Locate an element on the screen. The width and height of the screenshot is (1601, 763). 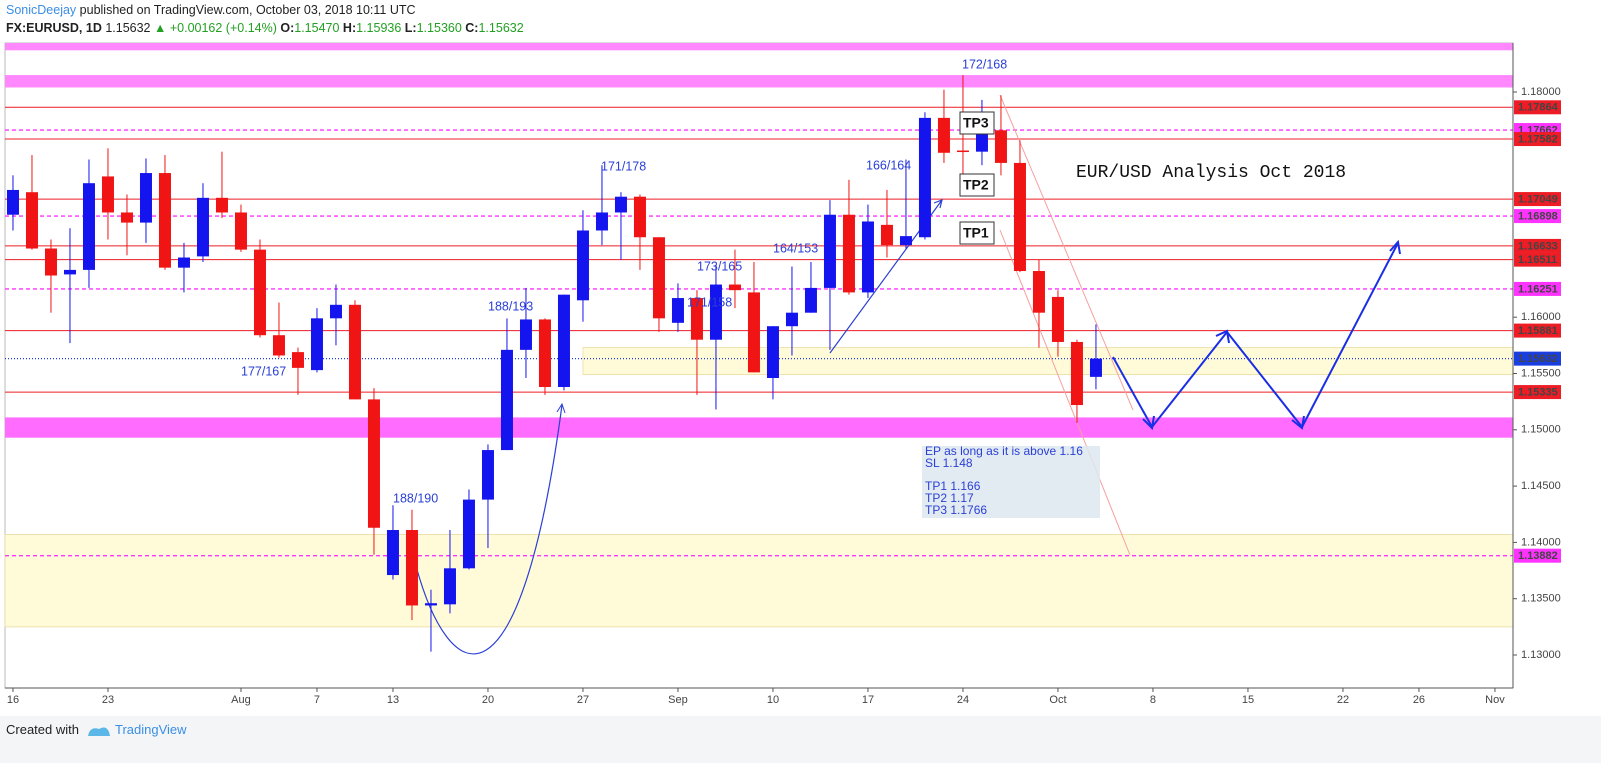
annotation: 171/158 is located at coordinates (709, 302).